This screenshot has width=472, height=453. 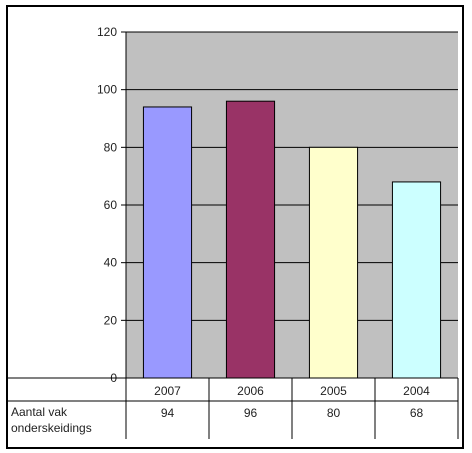 What do you see at coordinates (107, 32) in the screenshot?
I see `y-tick-label: 120` at bounding box center [107, 32].